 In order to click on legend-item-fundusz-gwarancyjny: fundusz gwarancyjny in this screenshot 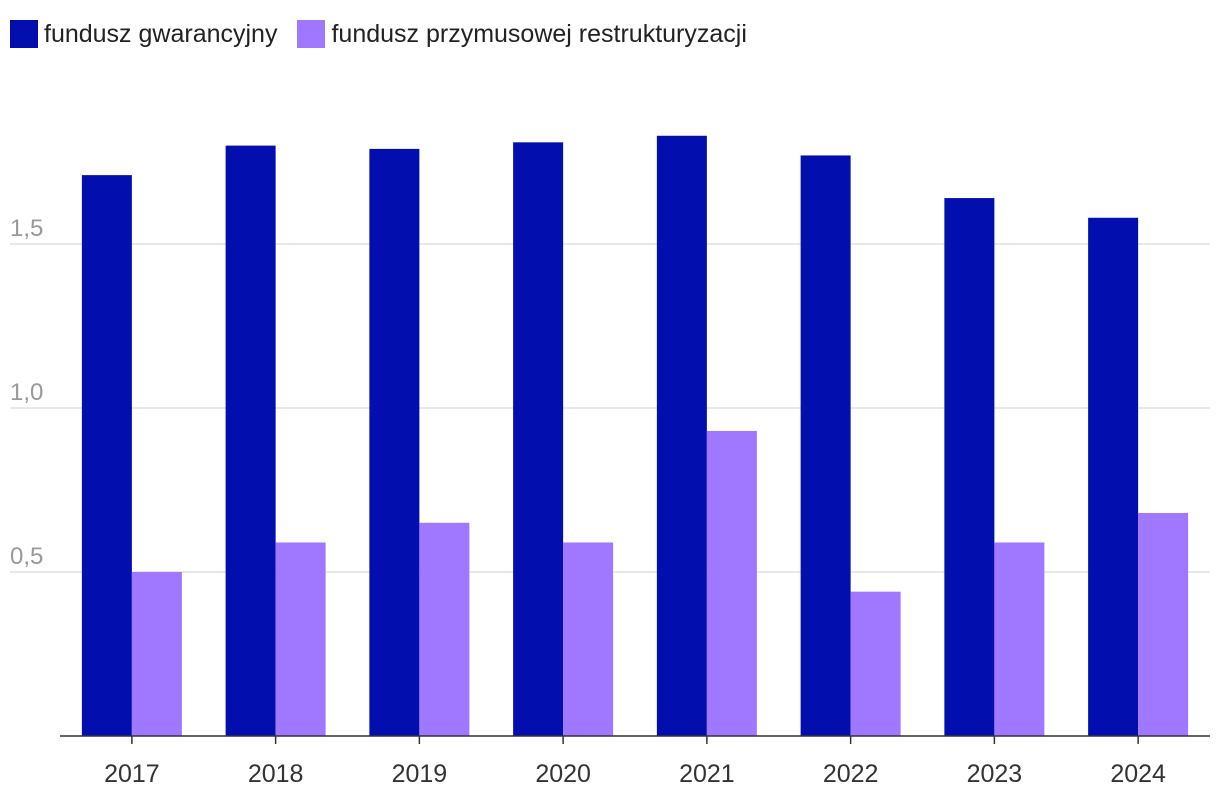, I will do `click(143, 34)`.